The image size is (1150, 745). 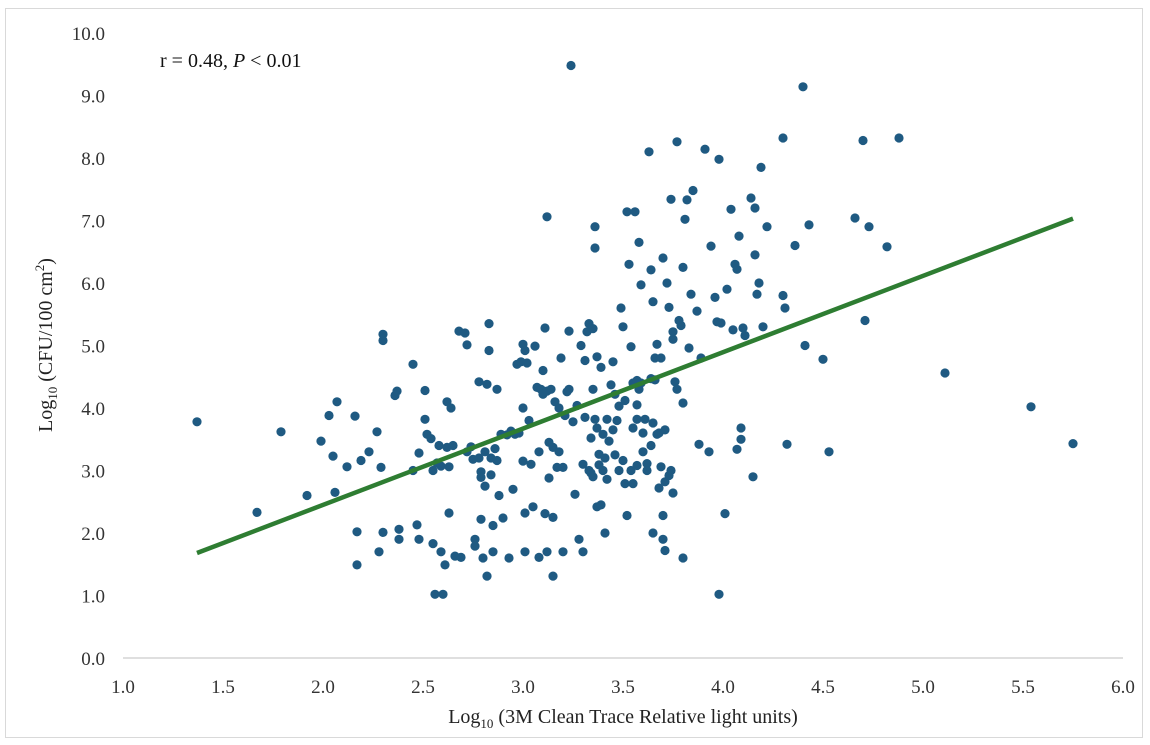 I want to click on y-axis: 0.0 1.0 2.0 3.0 4.0 5.0 6.0 7.0 8.0 9.0 10.0, so click(x=88, y=347).